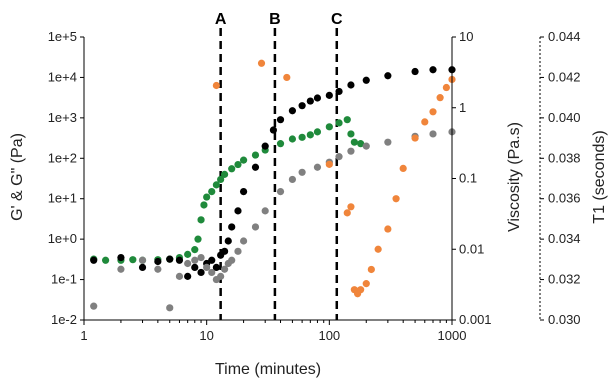  What do you see at coordinates (62, 76) in the screenshot?
I see `y-left-tick-label: 1e+4` at bounding box center [62, 76].